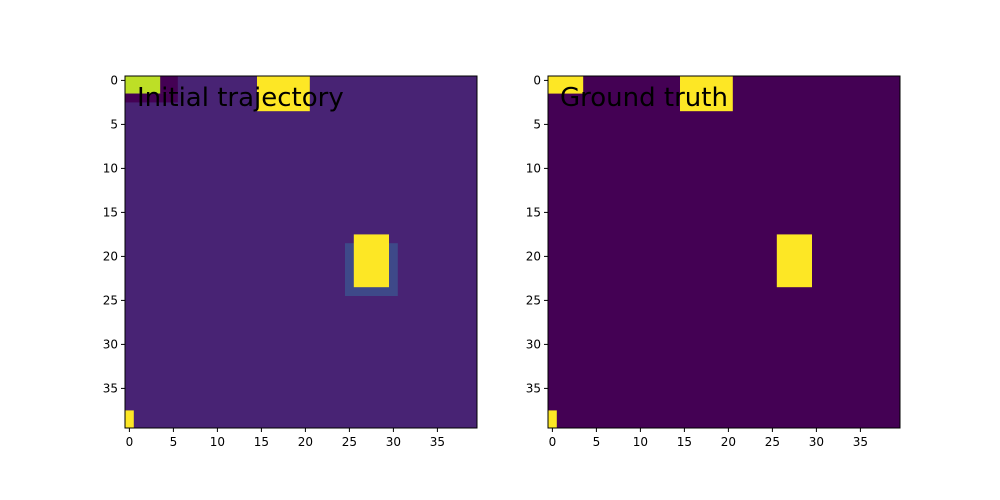 This screenshot has width=1000, height=500. What do you see at coordinates (644, 98) in the screenshot?
I see `panel-title-ground-truth: Ground truth` at bounding box center [644, 98].